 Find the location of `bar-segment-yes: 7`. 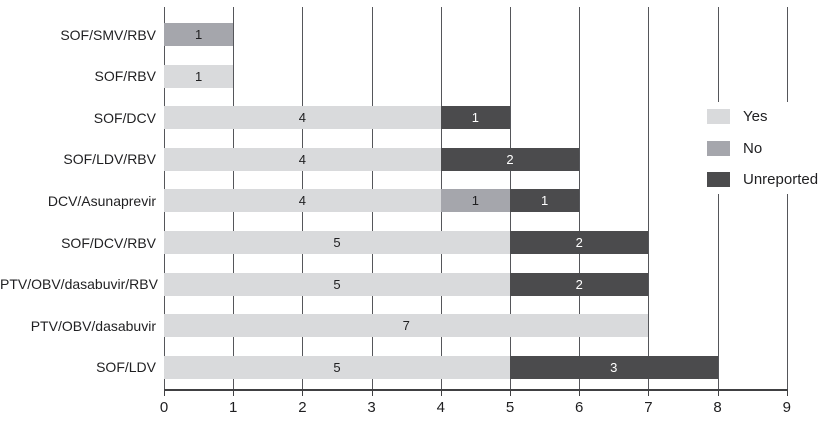

bar-segment-yes: 7 is located at coordinates (406, 326).